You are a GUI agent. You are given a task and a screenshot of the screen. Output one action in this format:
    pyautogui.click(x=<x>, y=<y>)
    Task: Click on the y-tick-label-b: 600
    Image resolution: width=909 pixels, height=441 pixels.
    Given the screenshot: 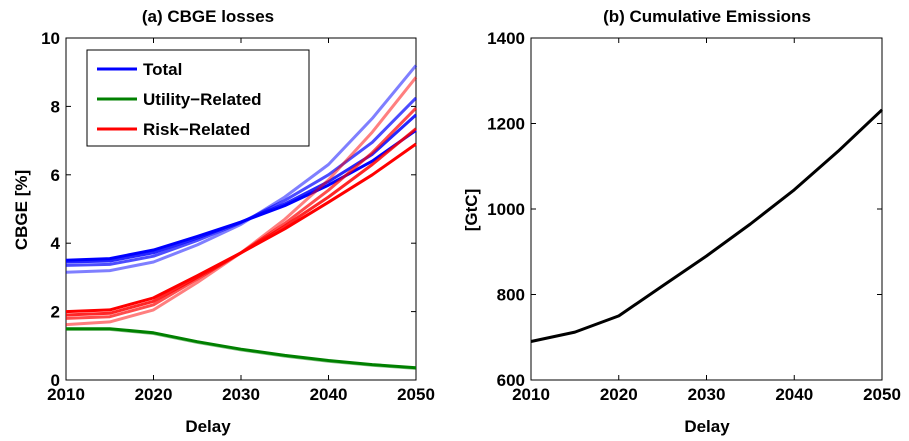 What is the action you would take?
    pyautogui.click(x=511, y=380)
    